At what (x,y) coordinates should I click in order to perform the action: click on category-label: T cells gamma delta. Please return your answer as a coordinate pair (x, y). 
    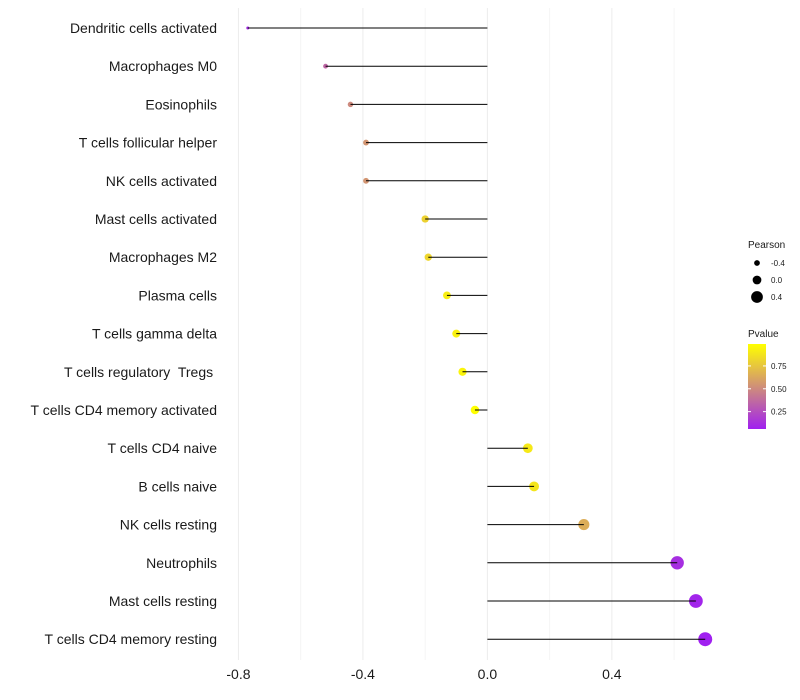
    Looking at the image, I should click on (154, 334).